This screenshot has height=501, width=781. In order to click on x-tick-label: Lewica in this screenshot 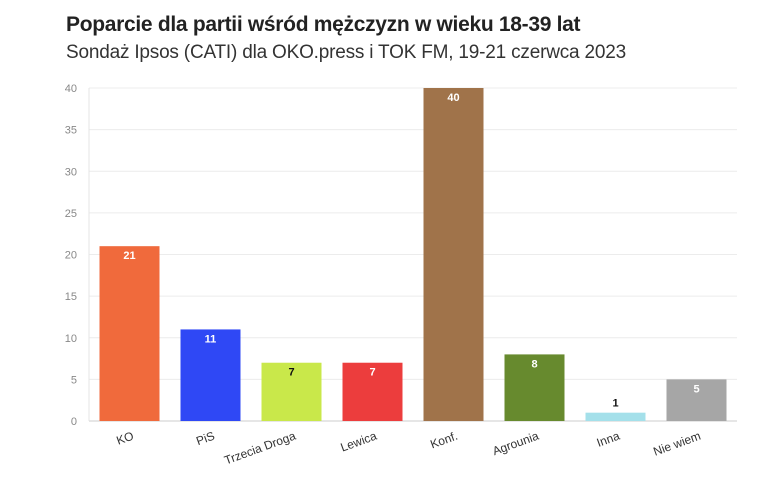, I will do `click(359, 442)`.